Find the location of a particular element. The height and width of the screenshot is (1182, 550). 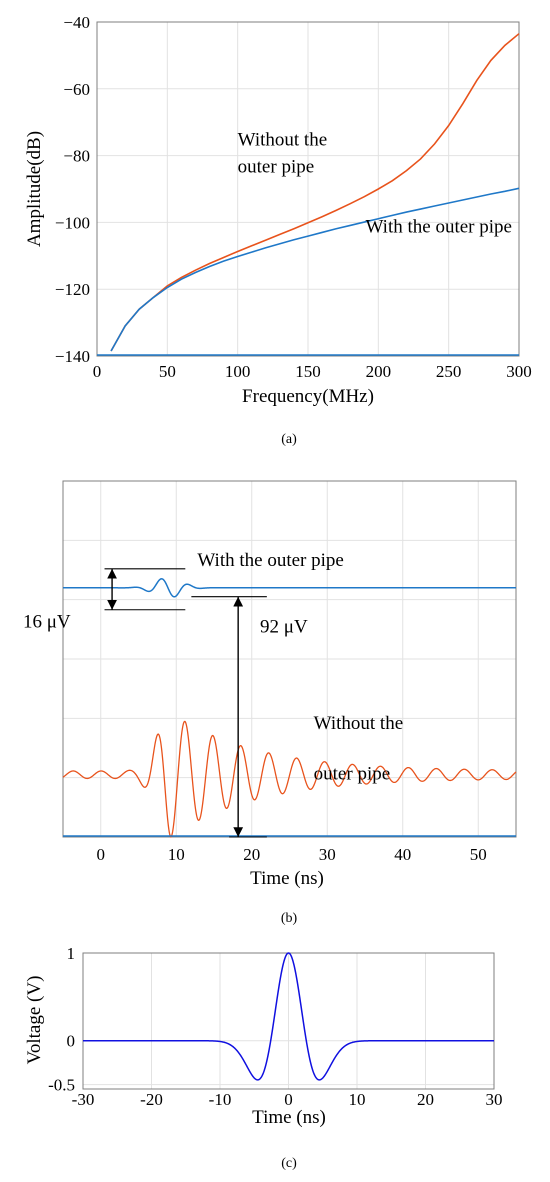

annotation-16-microvolt: 16 μV is located at coordinates (47, 622).